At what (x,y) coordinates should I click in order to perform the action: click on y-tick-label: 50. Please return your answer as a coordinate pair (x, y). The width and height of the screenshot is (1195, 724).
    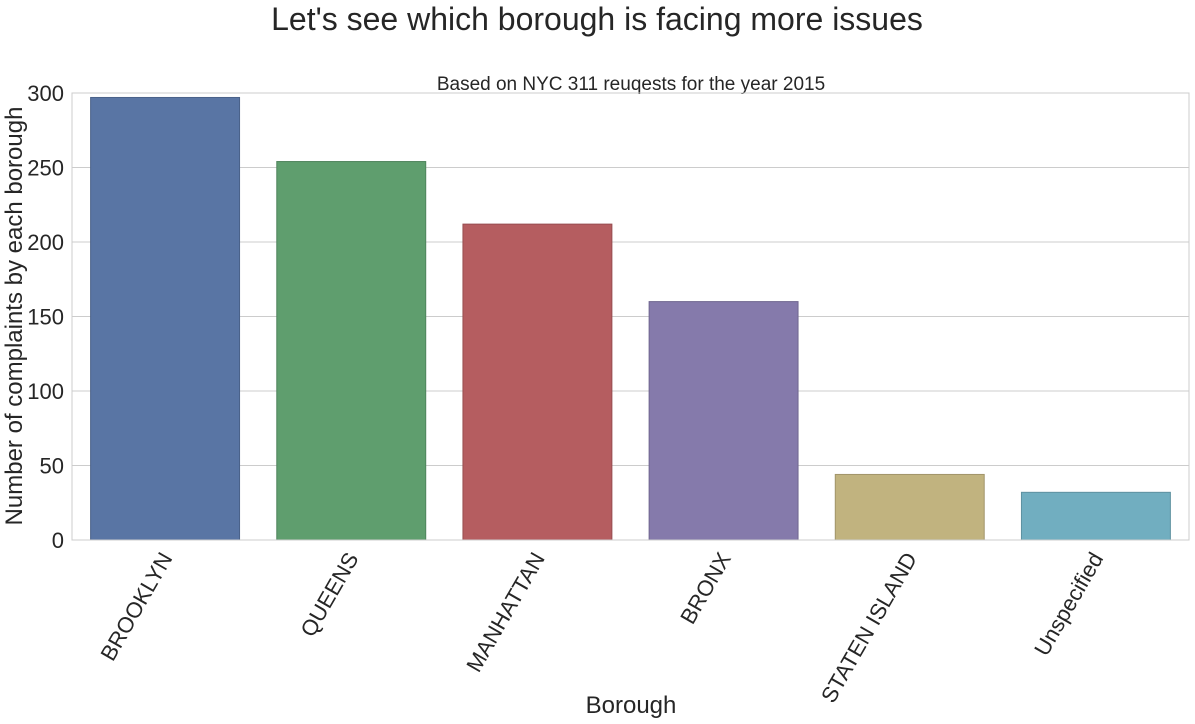
    Looking at the image, I should click on (52, 466).